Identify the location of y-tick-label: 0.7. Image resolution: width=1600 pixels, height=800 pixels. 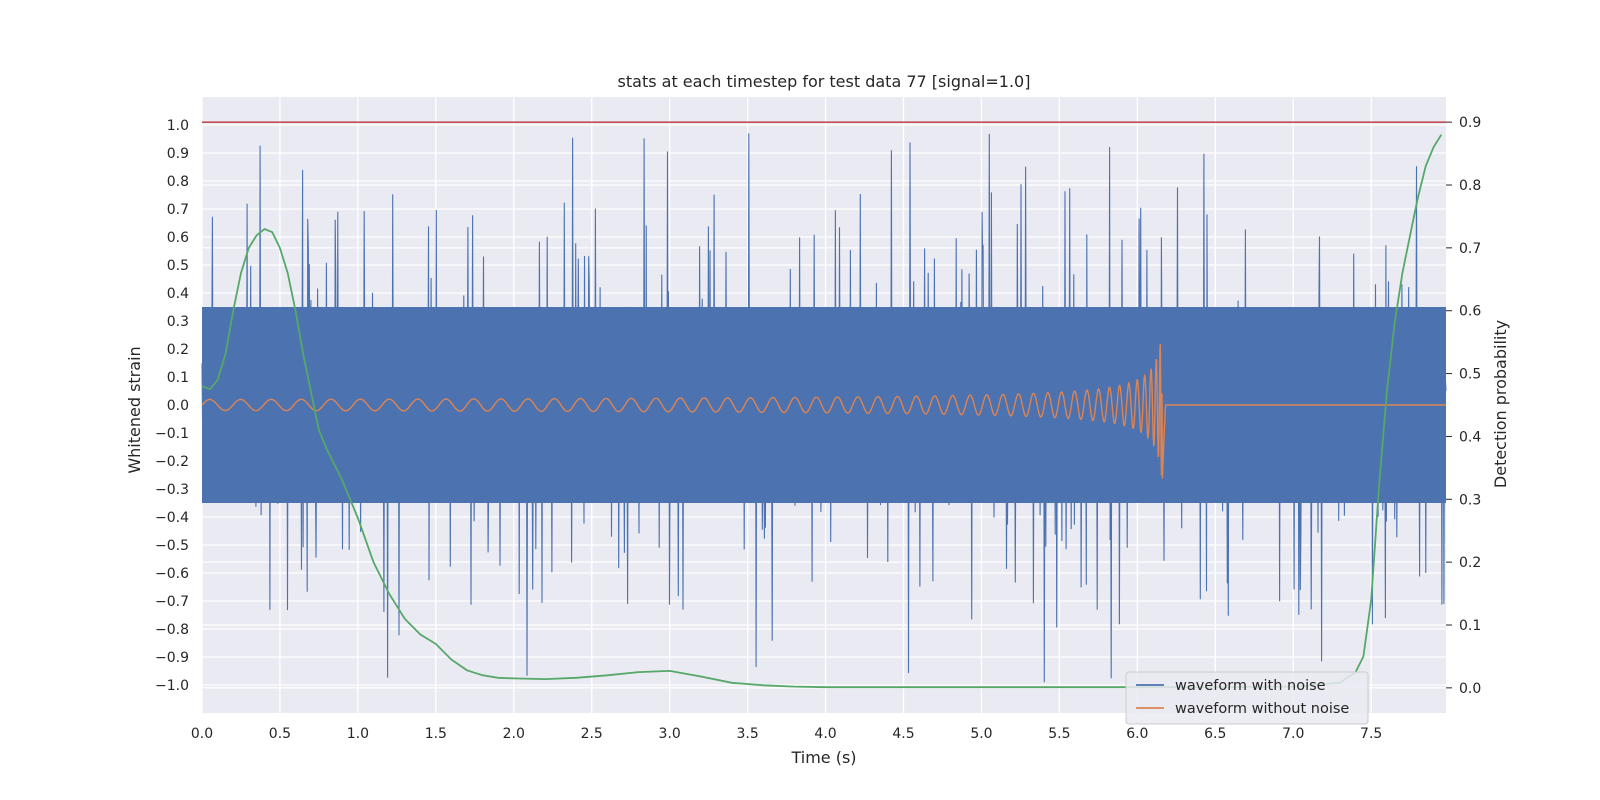
(178, 210).